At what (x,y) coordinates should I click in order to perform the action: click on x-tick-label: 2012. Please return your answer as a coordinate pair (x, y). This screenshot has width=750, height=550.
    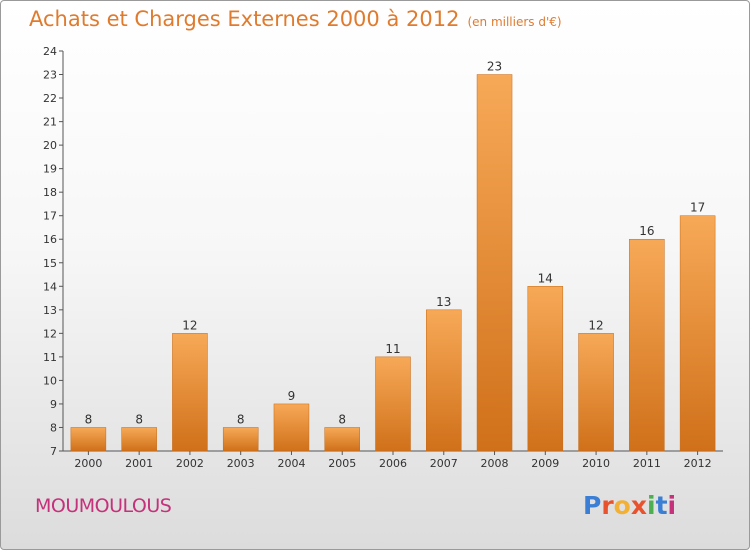
    Looking at the image, I should click on (698, 463).